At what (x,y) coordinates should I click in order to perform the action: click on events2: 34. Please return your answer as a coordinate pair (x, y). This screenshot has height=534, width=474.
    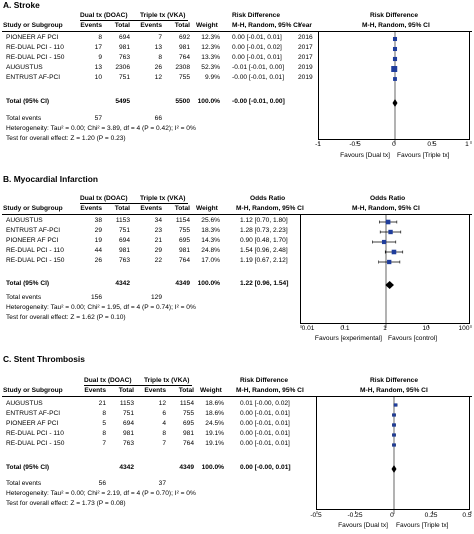
    Looking at the image, I should click on (158, 220).